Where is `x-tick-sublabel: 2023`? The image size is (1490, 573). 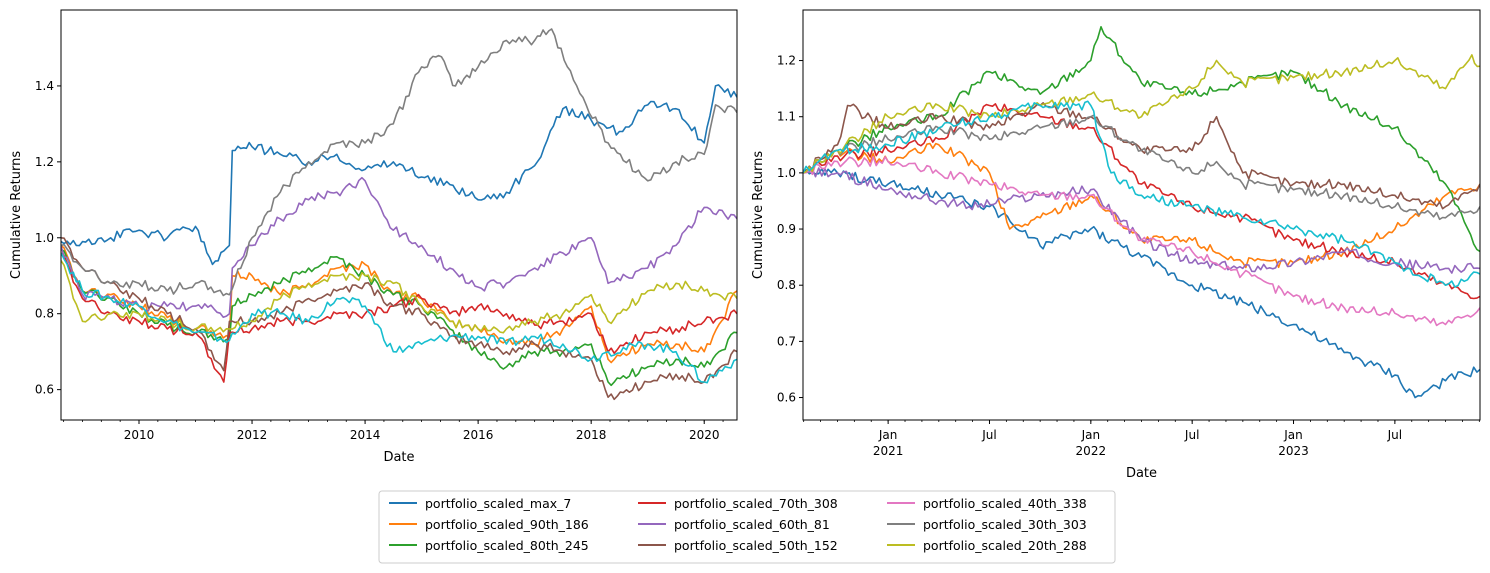
x-tick-sublabel: 2023 is located at coordinates (1293, 451).